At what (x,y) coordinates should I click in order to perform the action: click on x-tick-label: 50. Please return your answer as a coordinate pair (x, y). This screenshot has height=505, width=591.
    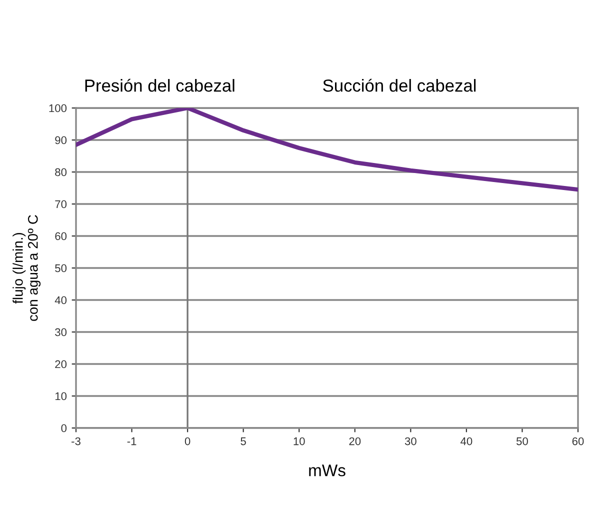
    Looking at the image, I should click on (522, 441).